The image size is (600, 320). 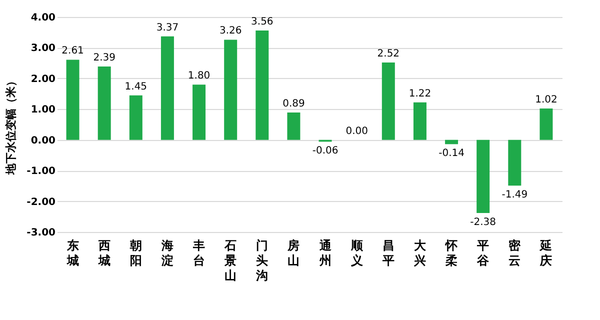 What do you see at coordinates (261, 260) in the screenshot?
I see `x-tick-label: 门头沟` at bounding box center [261, 260].